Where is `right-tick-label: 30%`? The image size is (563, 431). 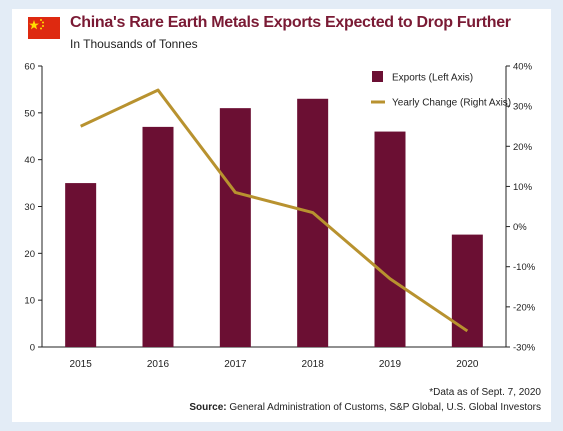
right-tick-label: 30% is located at coordinates (523, 107).